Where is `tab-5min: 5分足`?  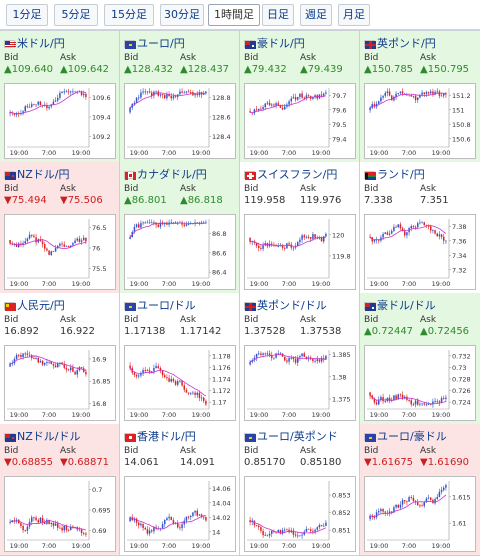 tab-5min: 5分足 is located at coordinates (76, 15).